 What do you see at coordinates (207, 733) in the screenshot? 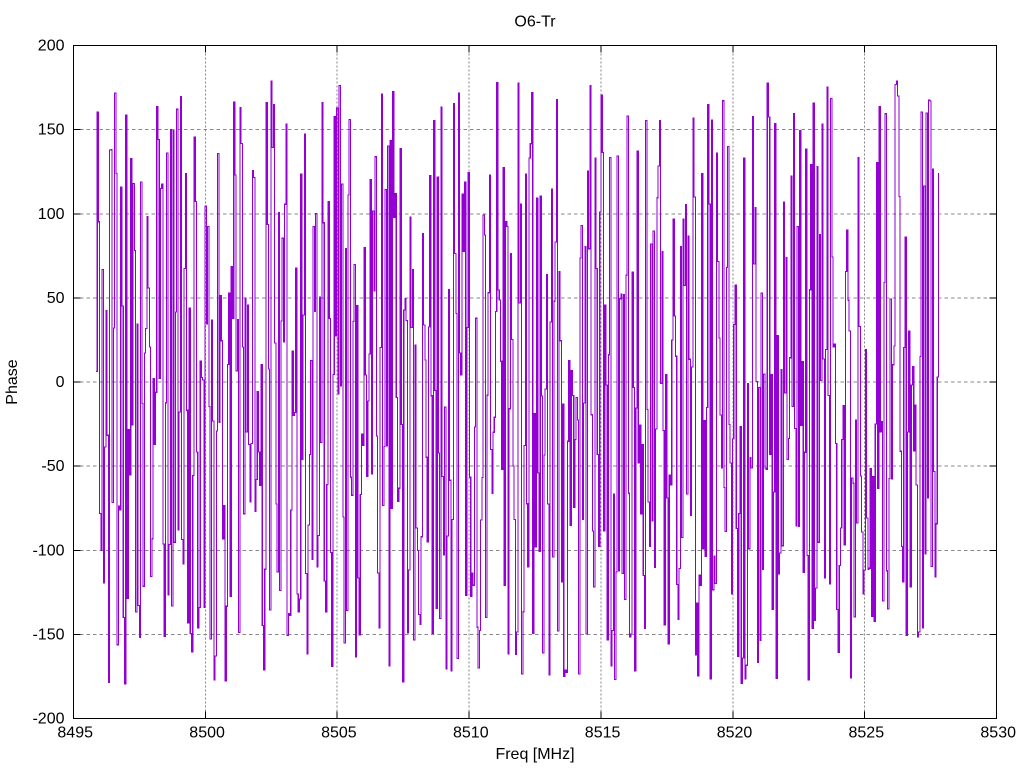
I see `svg-text: 8500` at bounding box center [207, 733].